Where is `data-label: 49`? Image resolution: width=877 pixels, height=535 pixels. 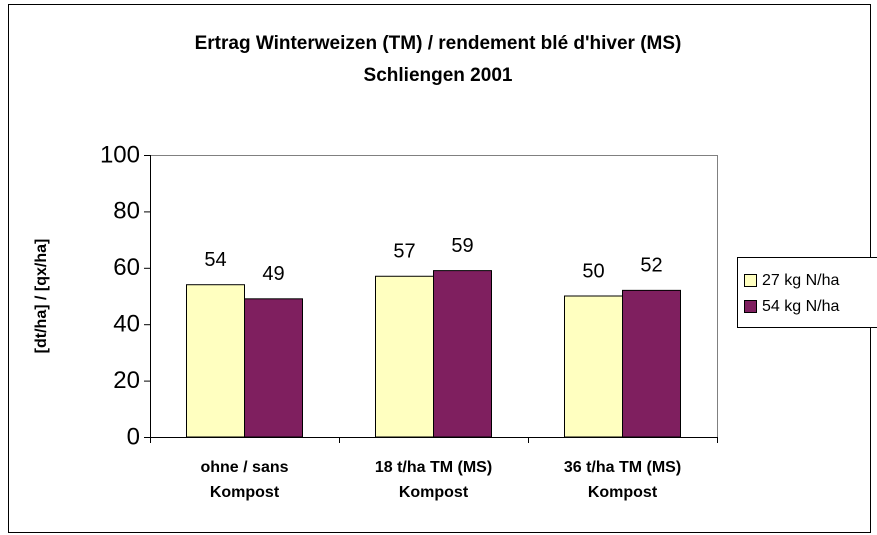 data-label: 49 is located at coordinates (273, 274).